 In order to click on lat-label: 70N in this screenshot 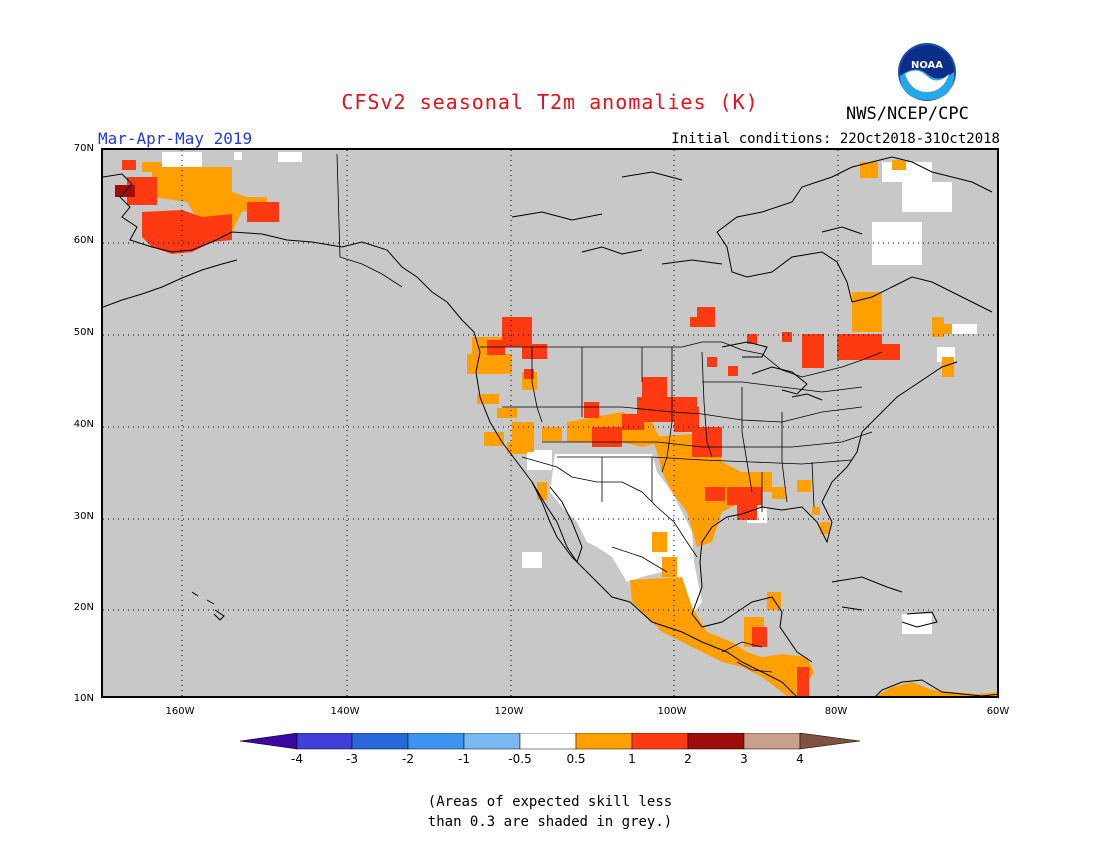, I will do `click(83, 148)`.